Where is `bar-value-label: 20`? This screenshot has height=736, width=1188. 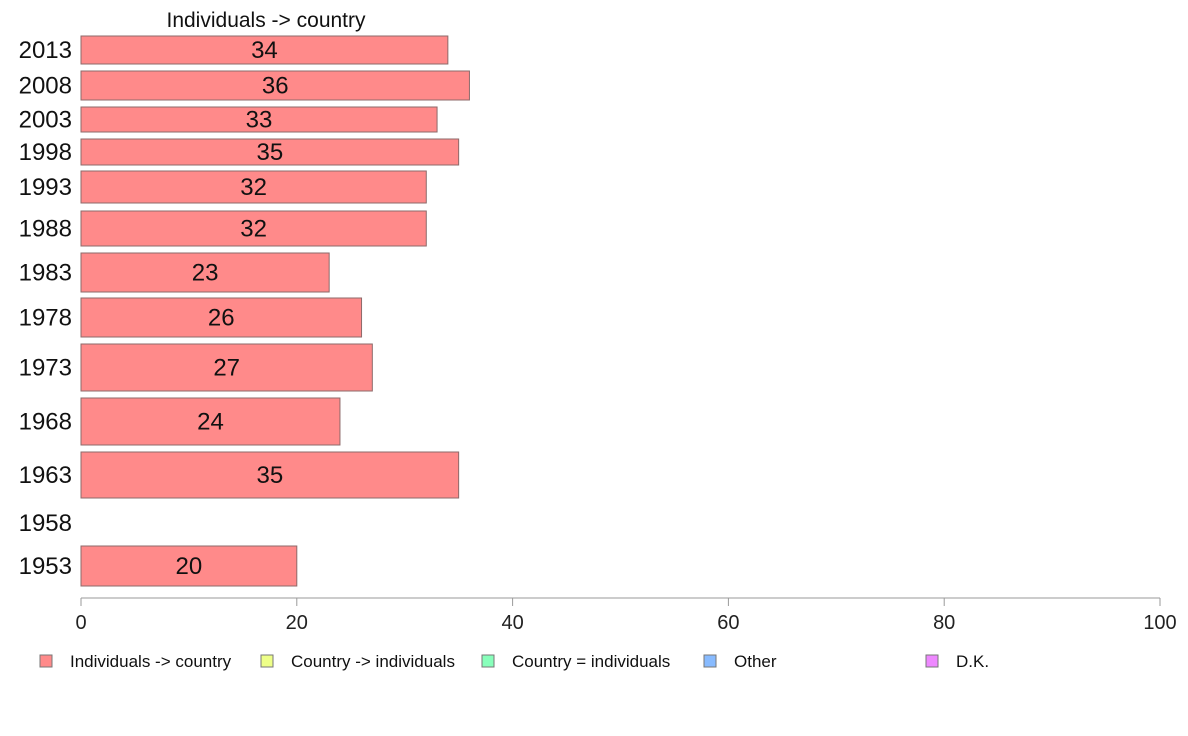 bar-value-label: 20 is located at coordinates (189, 566).